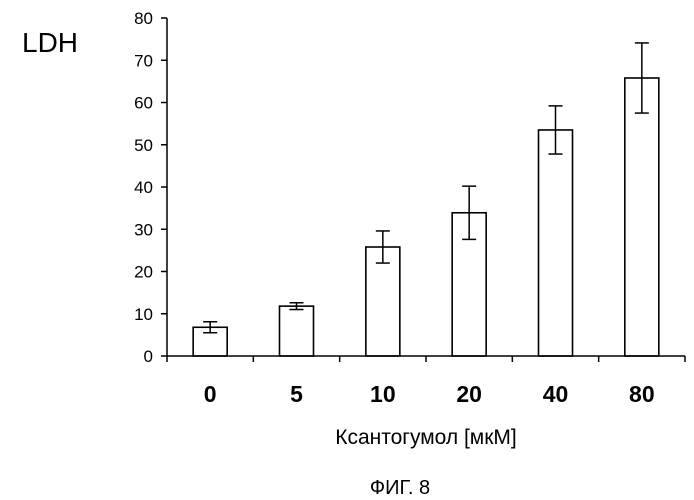  Describe the element at coordinates (143, 314) in the screenshot. I see `y-tick-label: 10` at that location.